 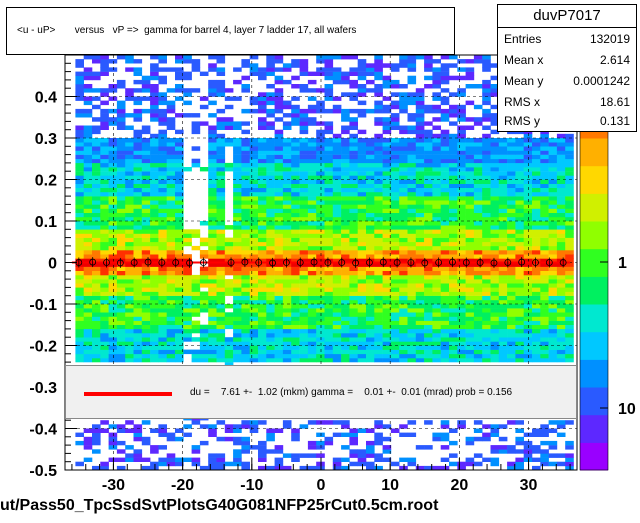 What do you see at coordinates (594, 456) in the screenshot?
I see `colorbar-band` at bounding box center [594, 456].